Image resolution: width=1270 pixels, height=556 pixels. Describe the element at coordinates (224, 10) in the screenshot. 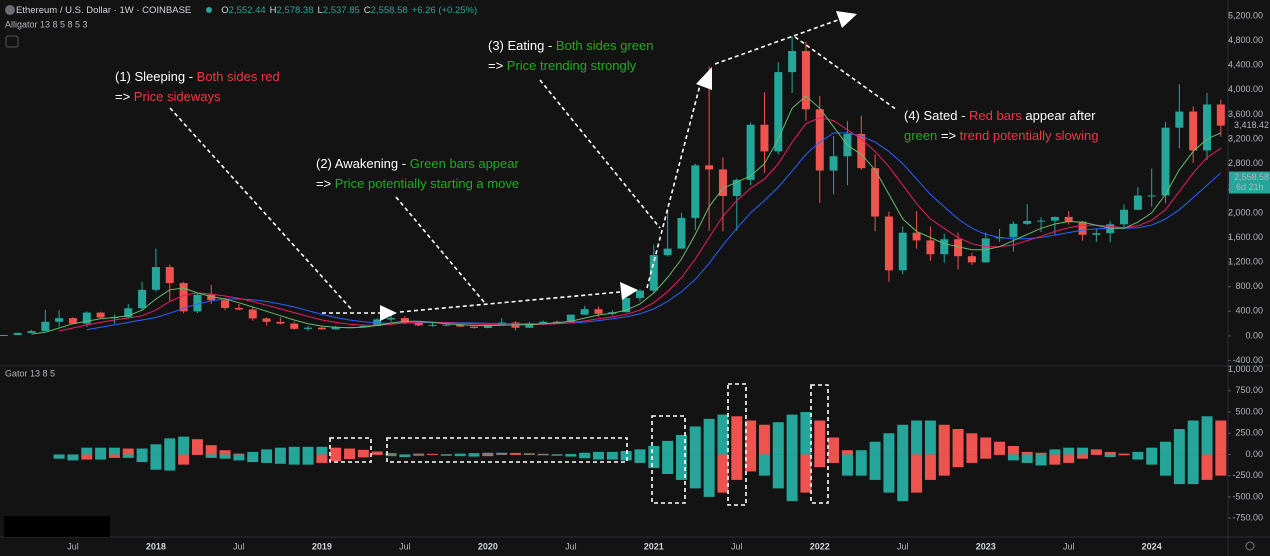

I see `ohlc-label: O` at that location.